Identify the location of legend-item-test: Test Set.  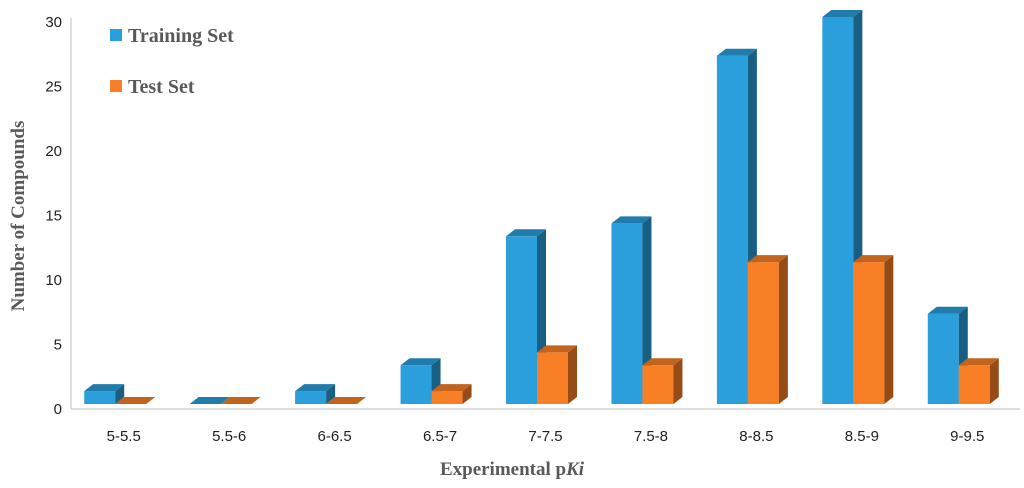
(152, 87).